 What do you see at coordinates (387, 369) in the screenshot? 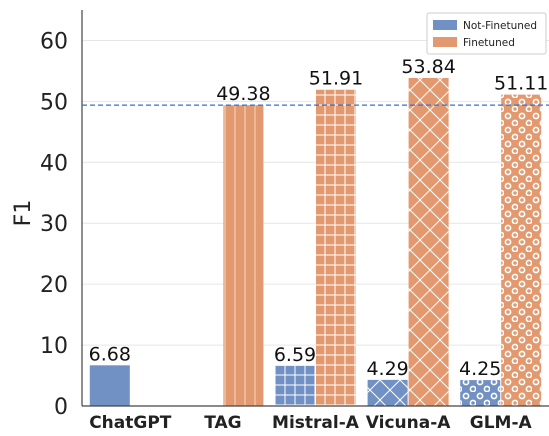
I see `bar-value-label: 4.29` at bounding box center [387, 369].